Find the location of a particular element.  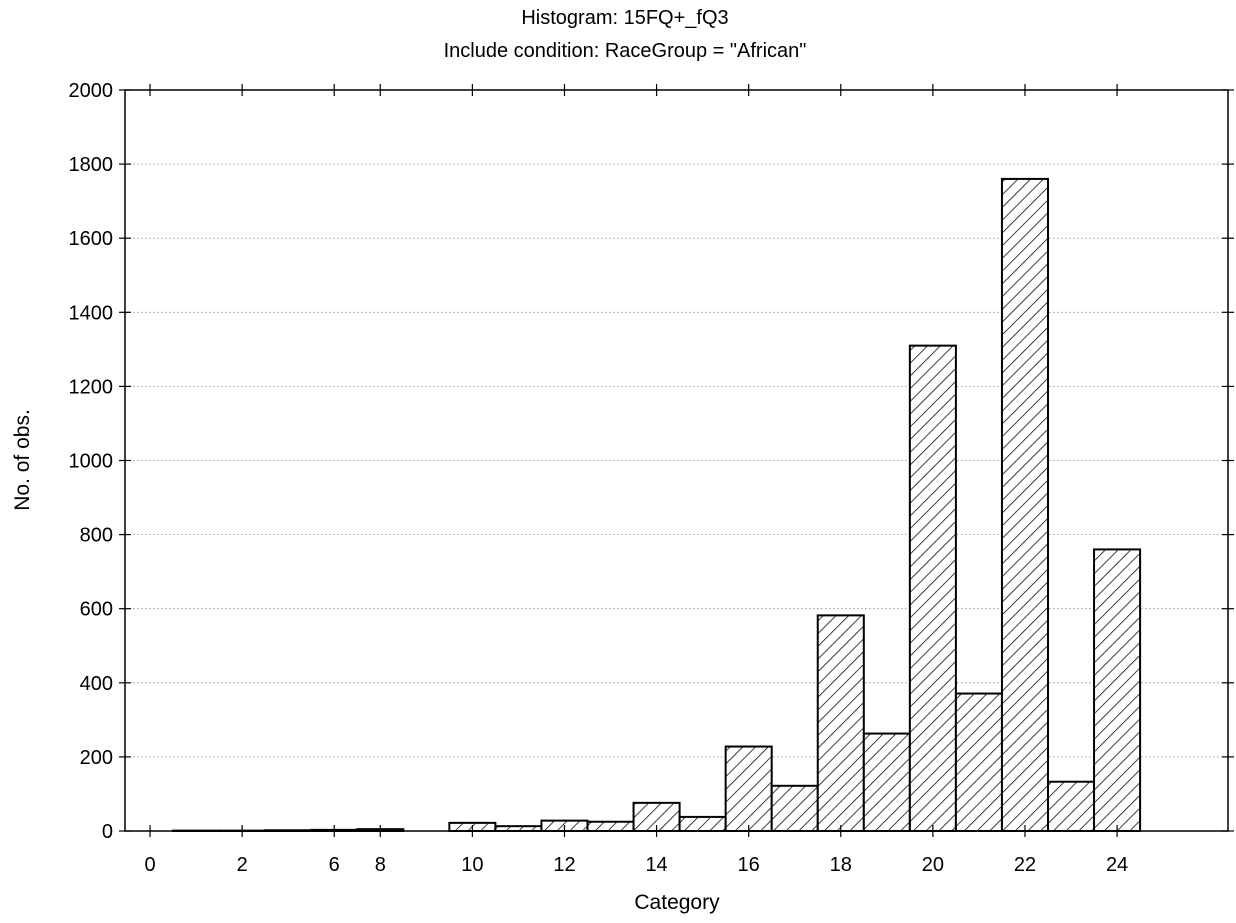

y-tick-label: 400 is located at coordinates (96, 684).